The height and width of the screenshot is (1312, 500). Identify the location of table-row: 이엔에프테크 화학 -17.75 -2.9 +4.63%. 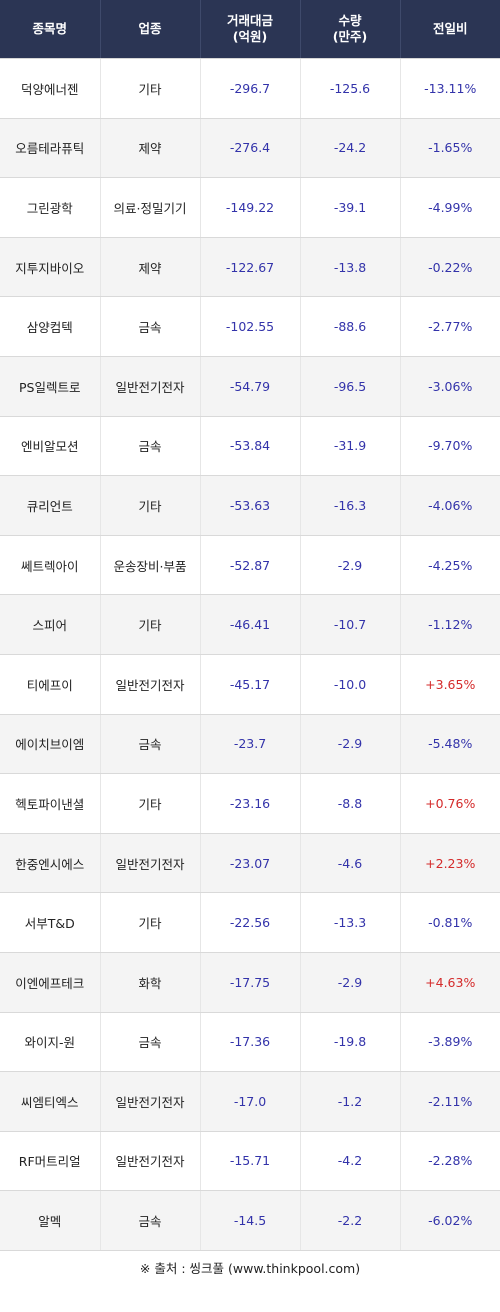
(250, 982).